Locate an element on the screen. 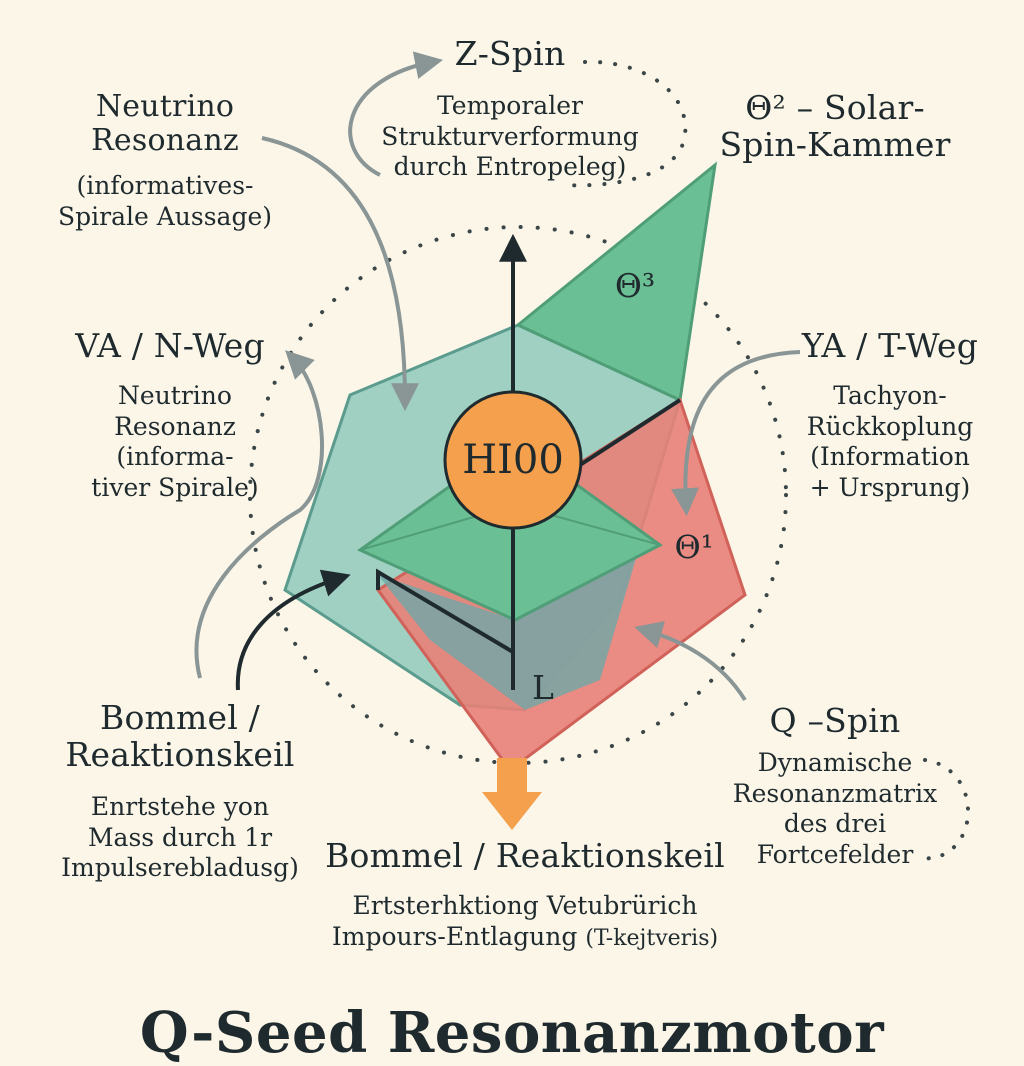 The width and height of the screenshot is (1024, 1066). arrow-bommel is located at coordinates (293, 630).